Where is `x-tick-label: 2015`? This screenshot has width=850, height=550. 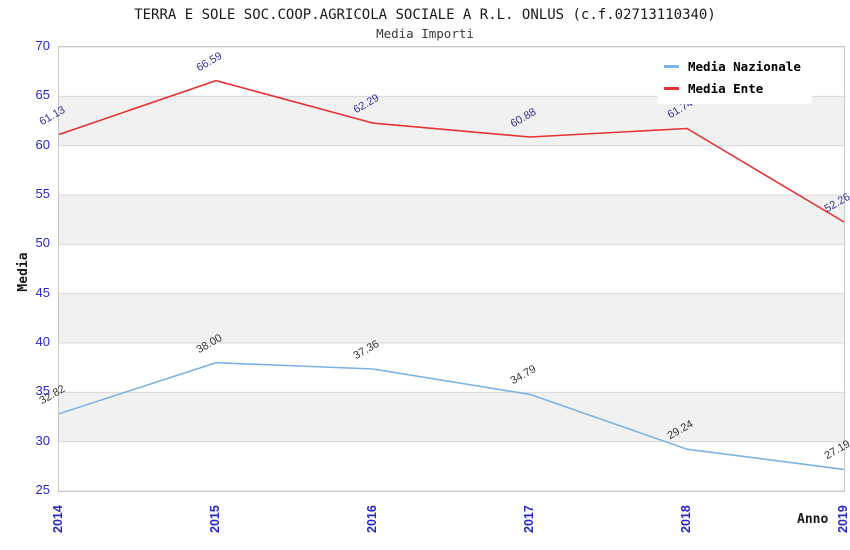
x-tick-label: 2015 is located at coordinates (215, 519).